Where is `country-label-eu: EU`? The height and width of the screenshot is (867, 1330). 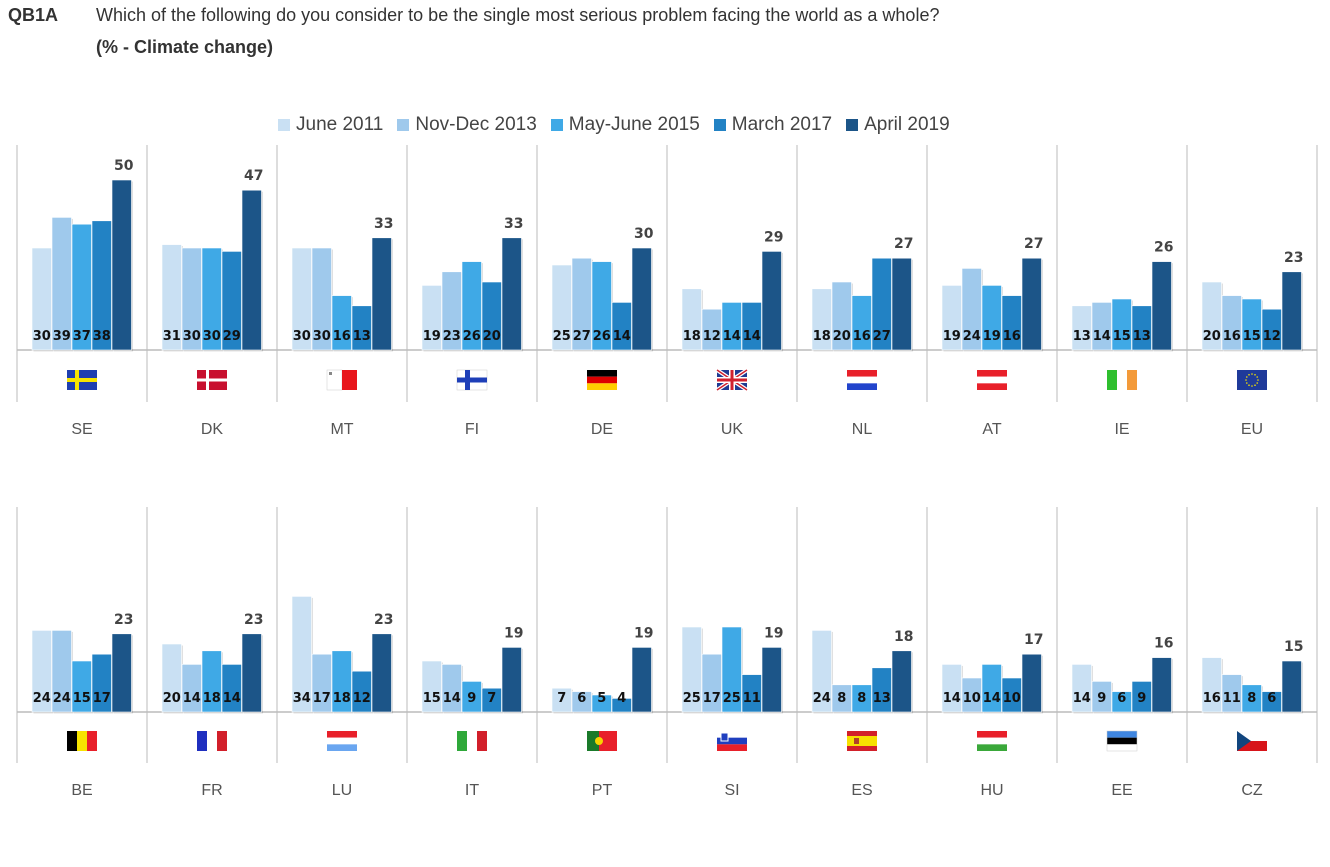 country-label-eu: EU is located at coordinates (1252, 429).